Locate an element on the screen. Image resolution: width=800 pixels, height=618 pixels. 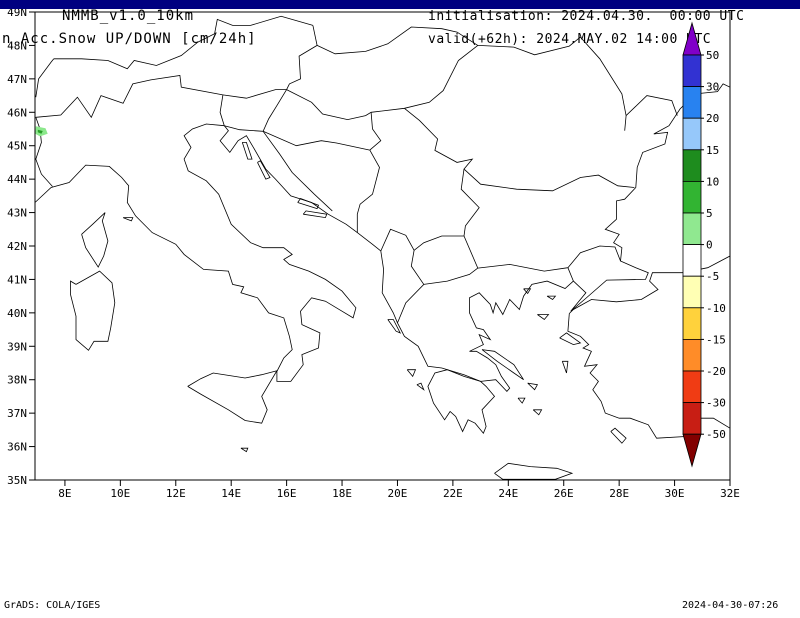
colorbar-arrow-bottom is located at coordinates (692, 450).